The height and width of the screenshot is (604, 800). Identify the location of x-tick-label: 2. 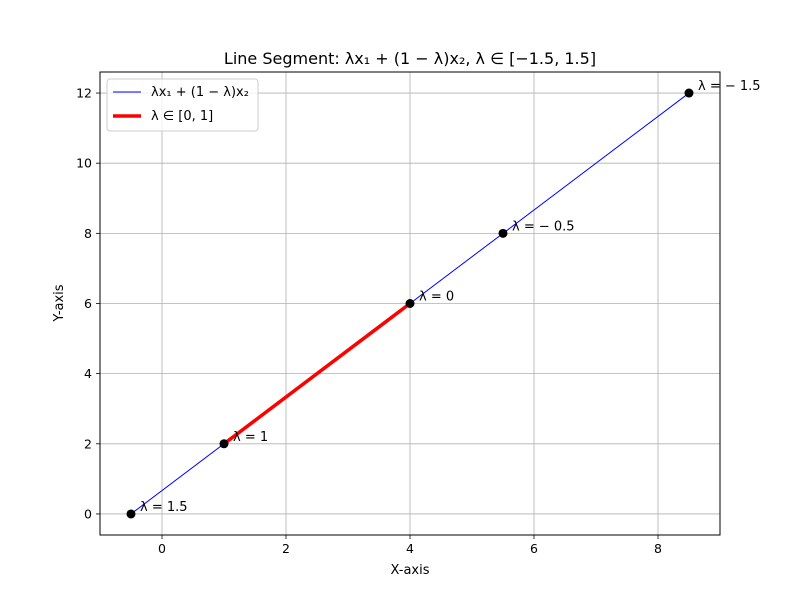
(286, 548).